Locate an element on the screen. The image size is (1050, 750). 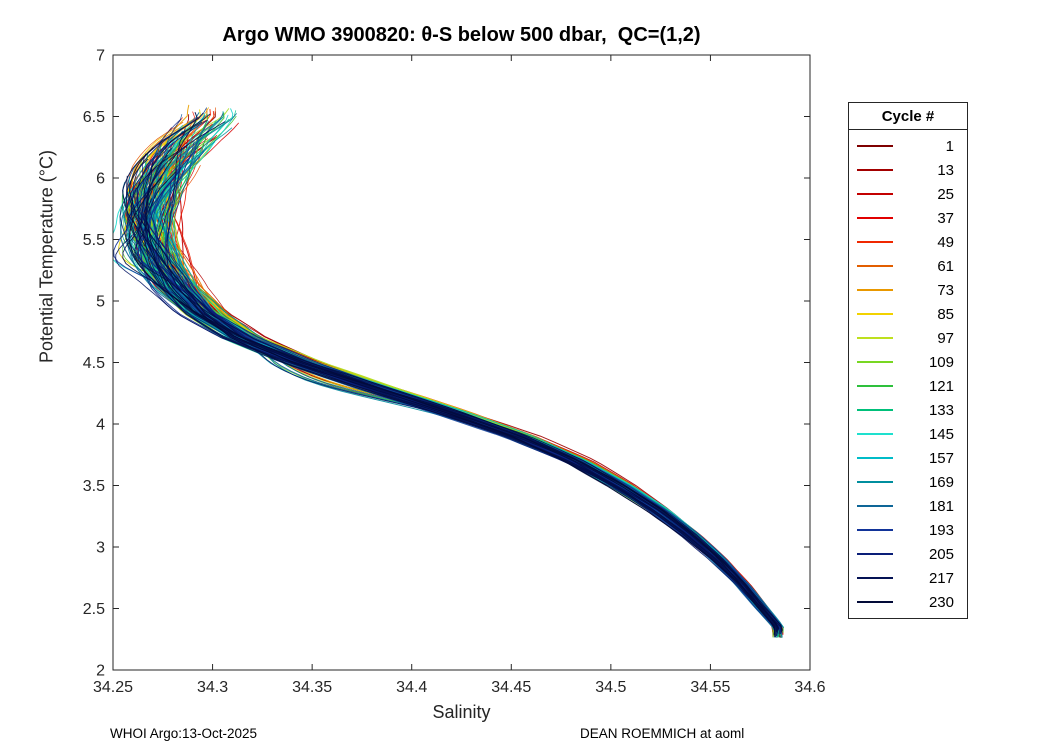
x-axis-label: Salinity is located at coordinates (461, 712).